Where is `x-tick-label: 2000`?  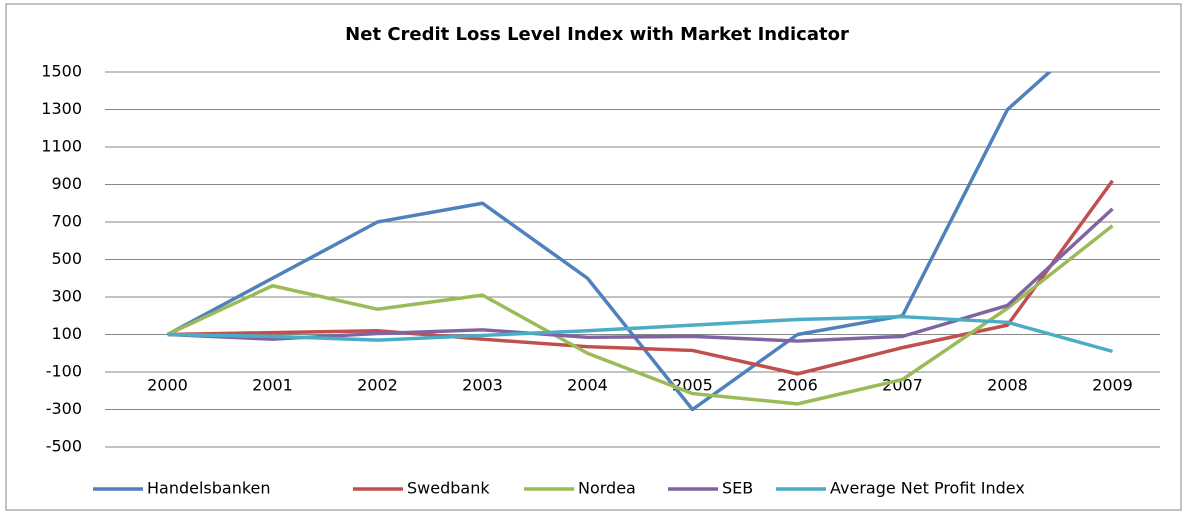 x-tick-label: 2000 is located at coordinates (167, 385).